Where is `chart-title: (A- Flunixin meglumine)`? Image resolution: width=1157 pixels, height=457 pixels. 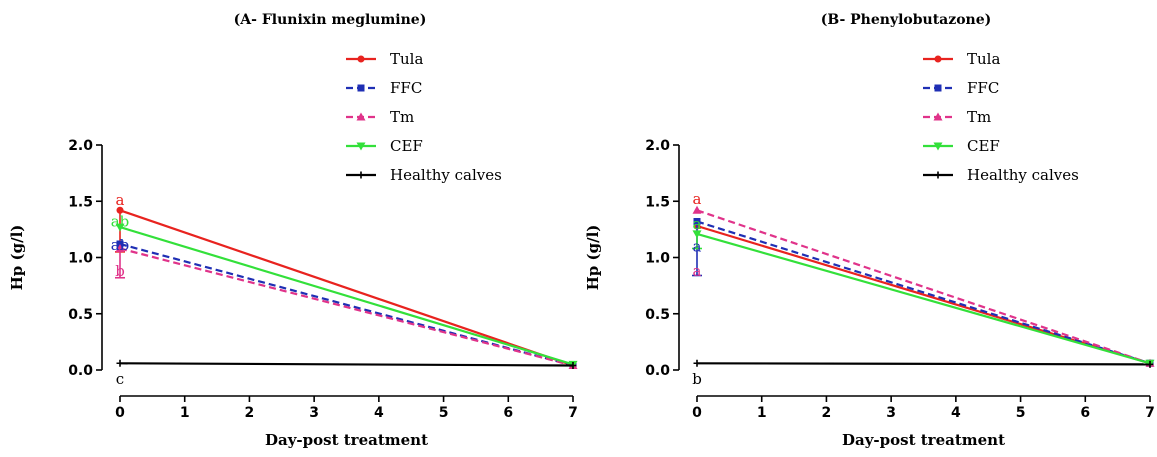 chart-title: (A- Flunixin meglumine) is located at coordinates (330, 20).